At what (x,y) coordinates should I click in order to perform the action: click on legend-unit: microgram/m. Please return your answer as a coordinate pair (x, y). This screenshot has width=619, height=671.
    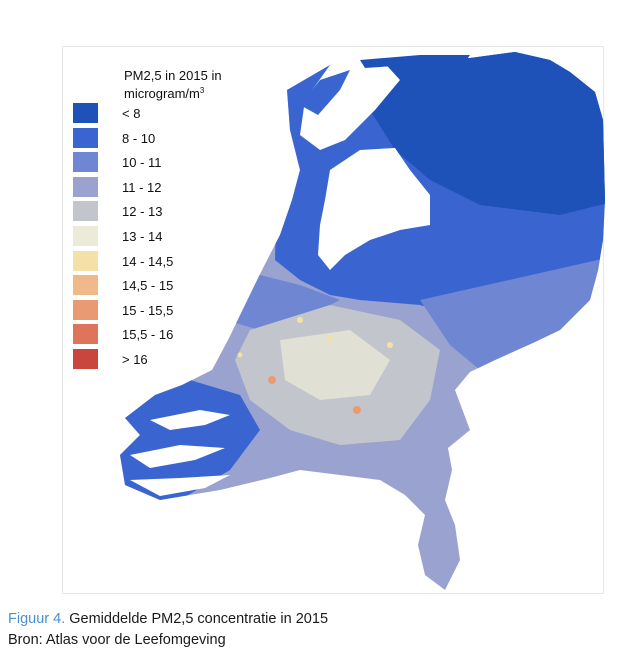
    Looking at the image, I should click on (162, 93).